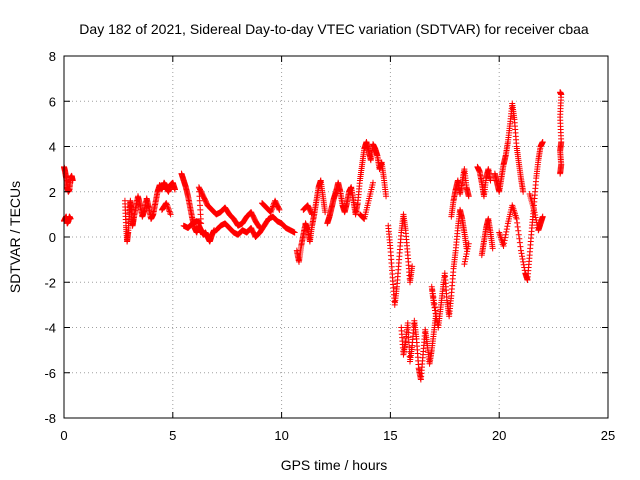  What do you see at coordinates (281, 435) in the screenshot?
I see `x-tick-label: 10` at bounding box center [281, 435].